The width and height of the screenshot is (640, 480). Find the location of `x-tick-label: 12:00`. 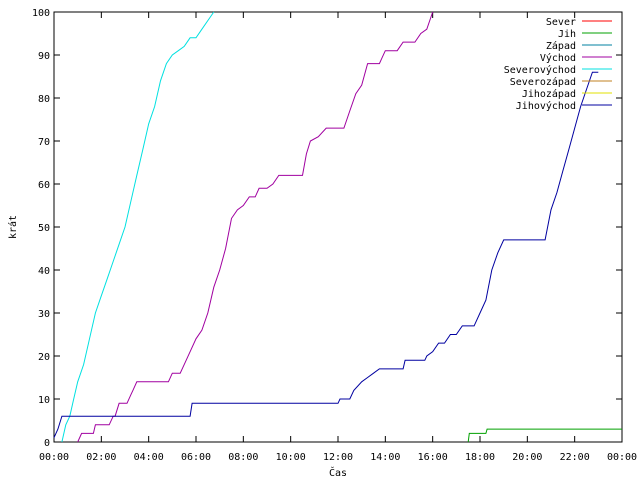

x-tick-label: 12:00 is located at coordinates (338, 457).